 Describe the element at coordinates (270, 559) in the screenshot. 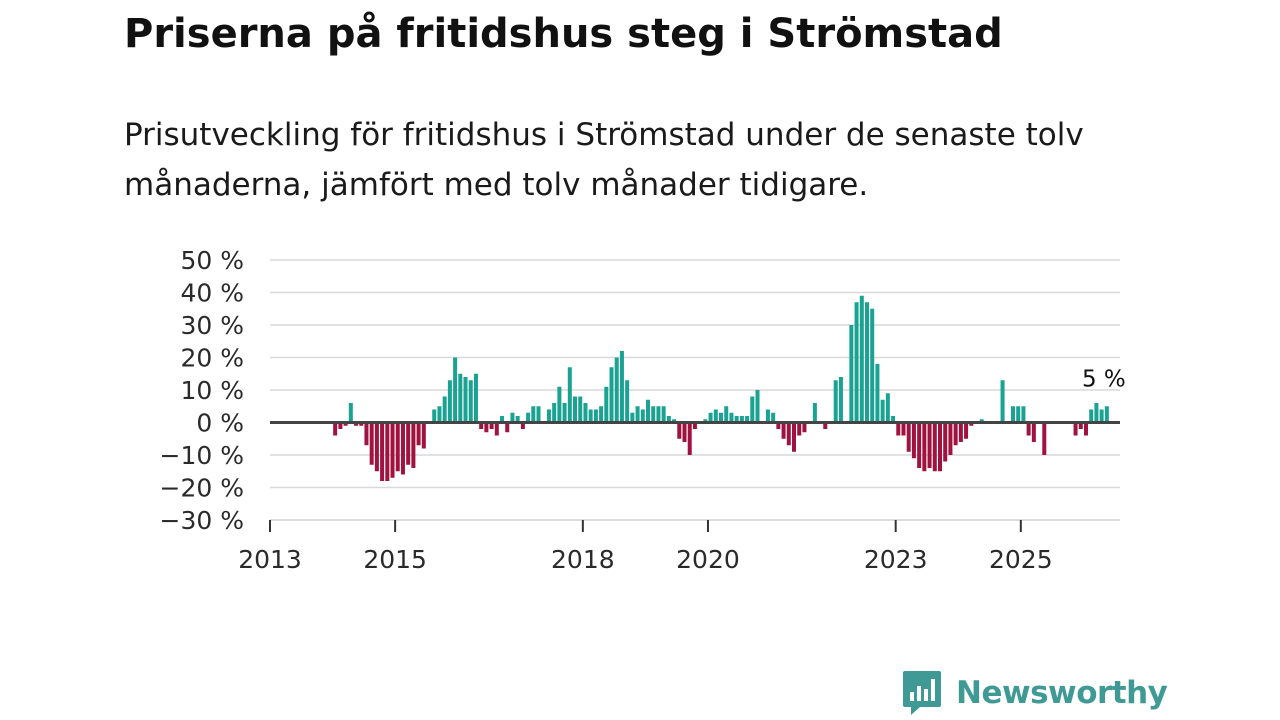

I see `x-tick-label: 2013` at that location.